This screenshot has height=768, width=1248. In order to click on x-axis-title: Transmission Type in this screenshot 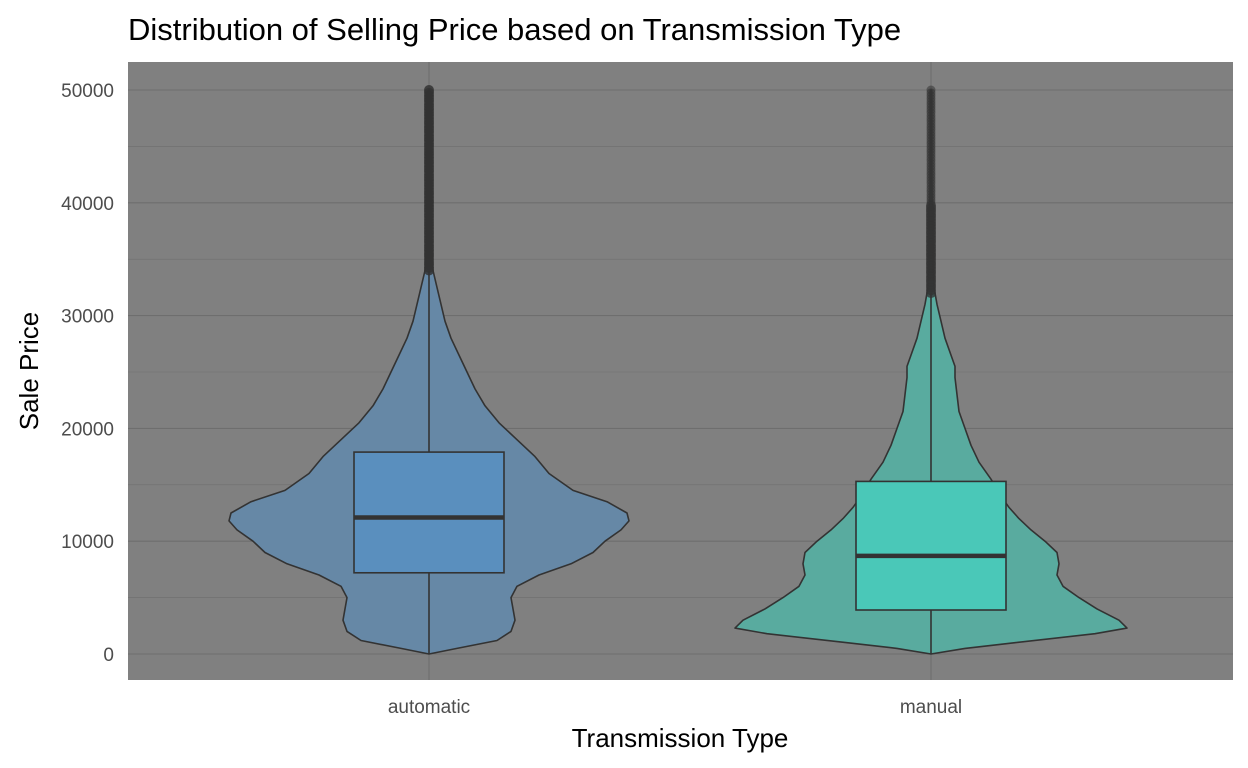, I will do `click(680, 738)`.